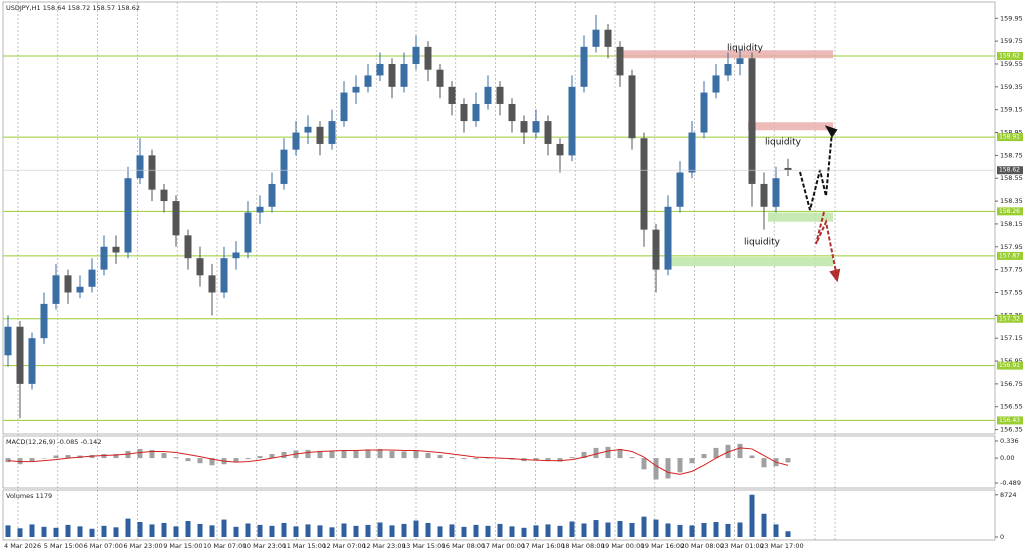 This screenshot has width=1024, height=551. Describe the element at coordinates (1011, 224) in the screenshot. I see `y-tick-label: 158.15` at that location.